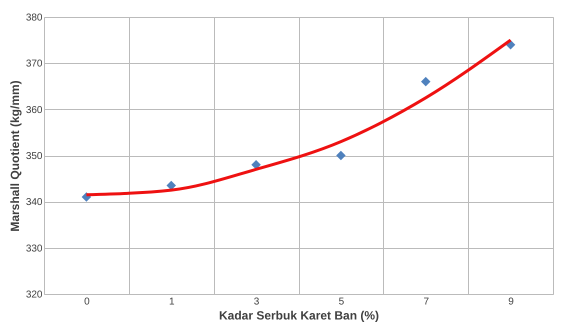 The image size is (583, 329). I want to click on x-tick-label: 5, so click(341, 302).